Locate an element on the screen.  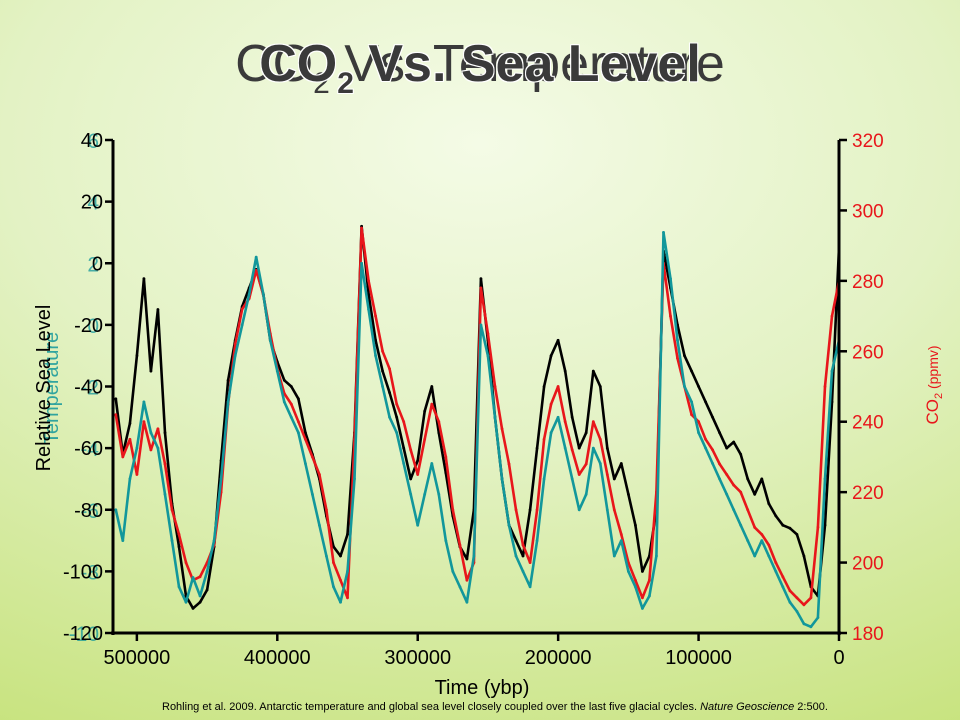
y-tick-label-sea-level: 0 is located at coordinates (97, 264).